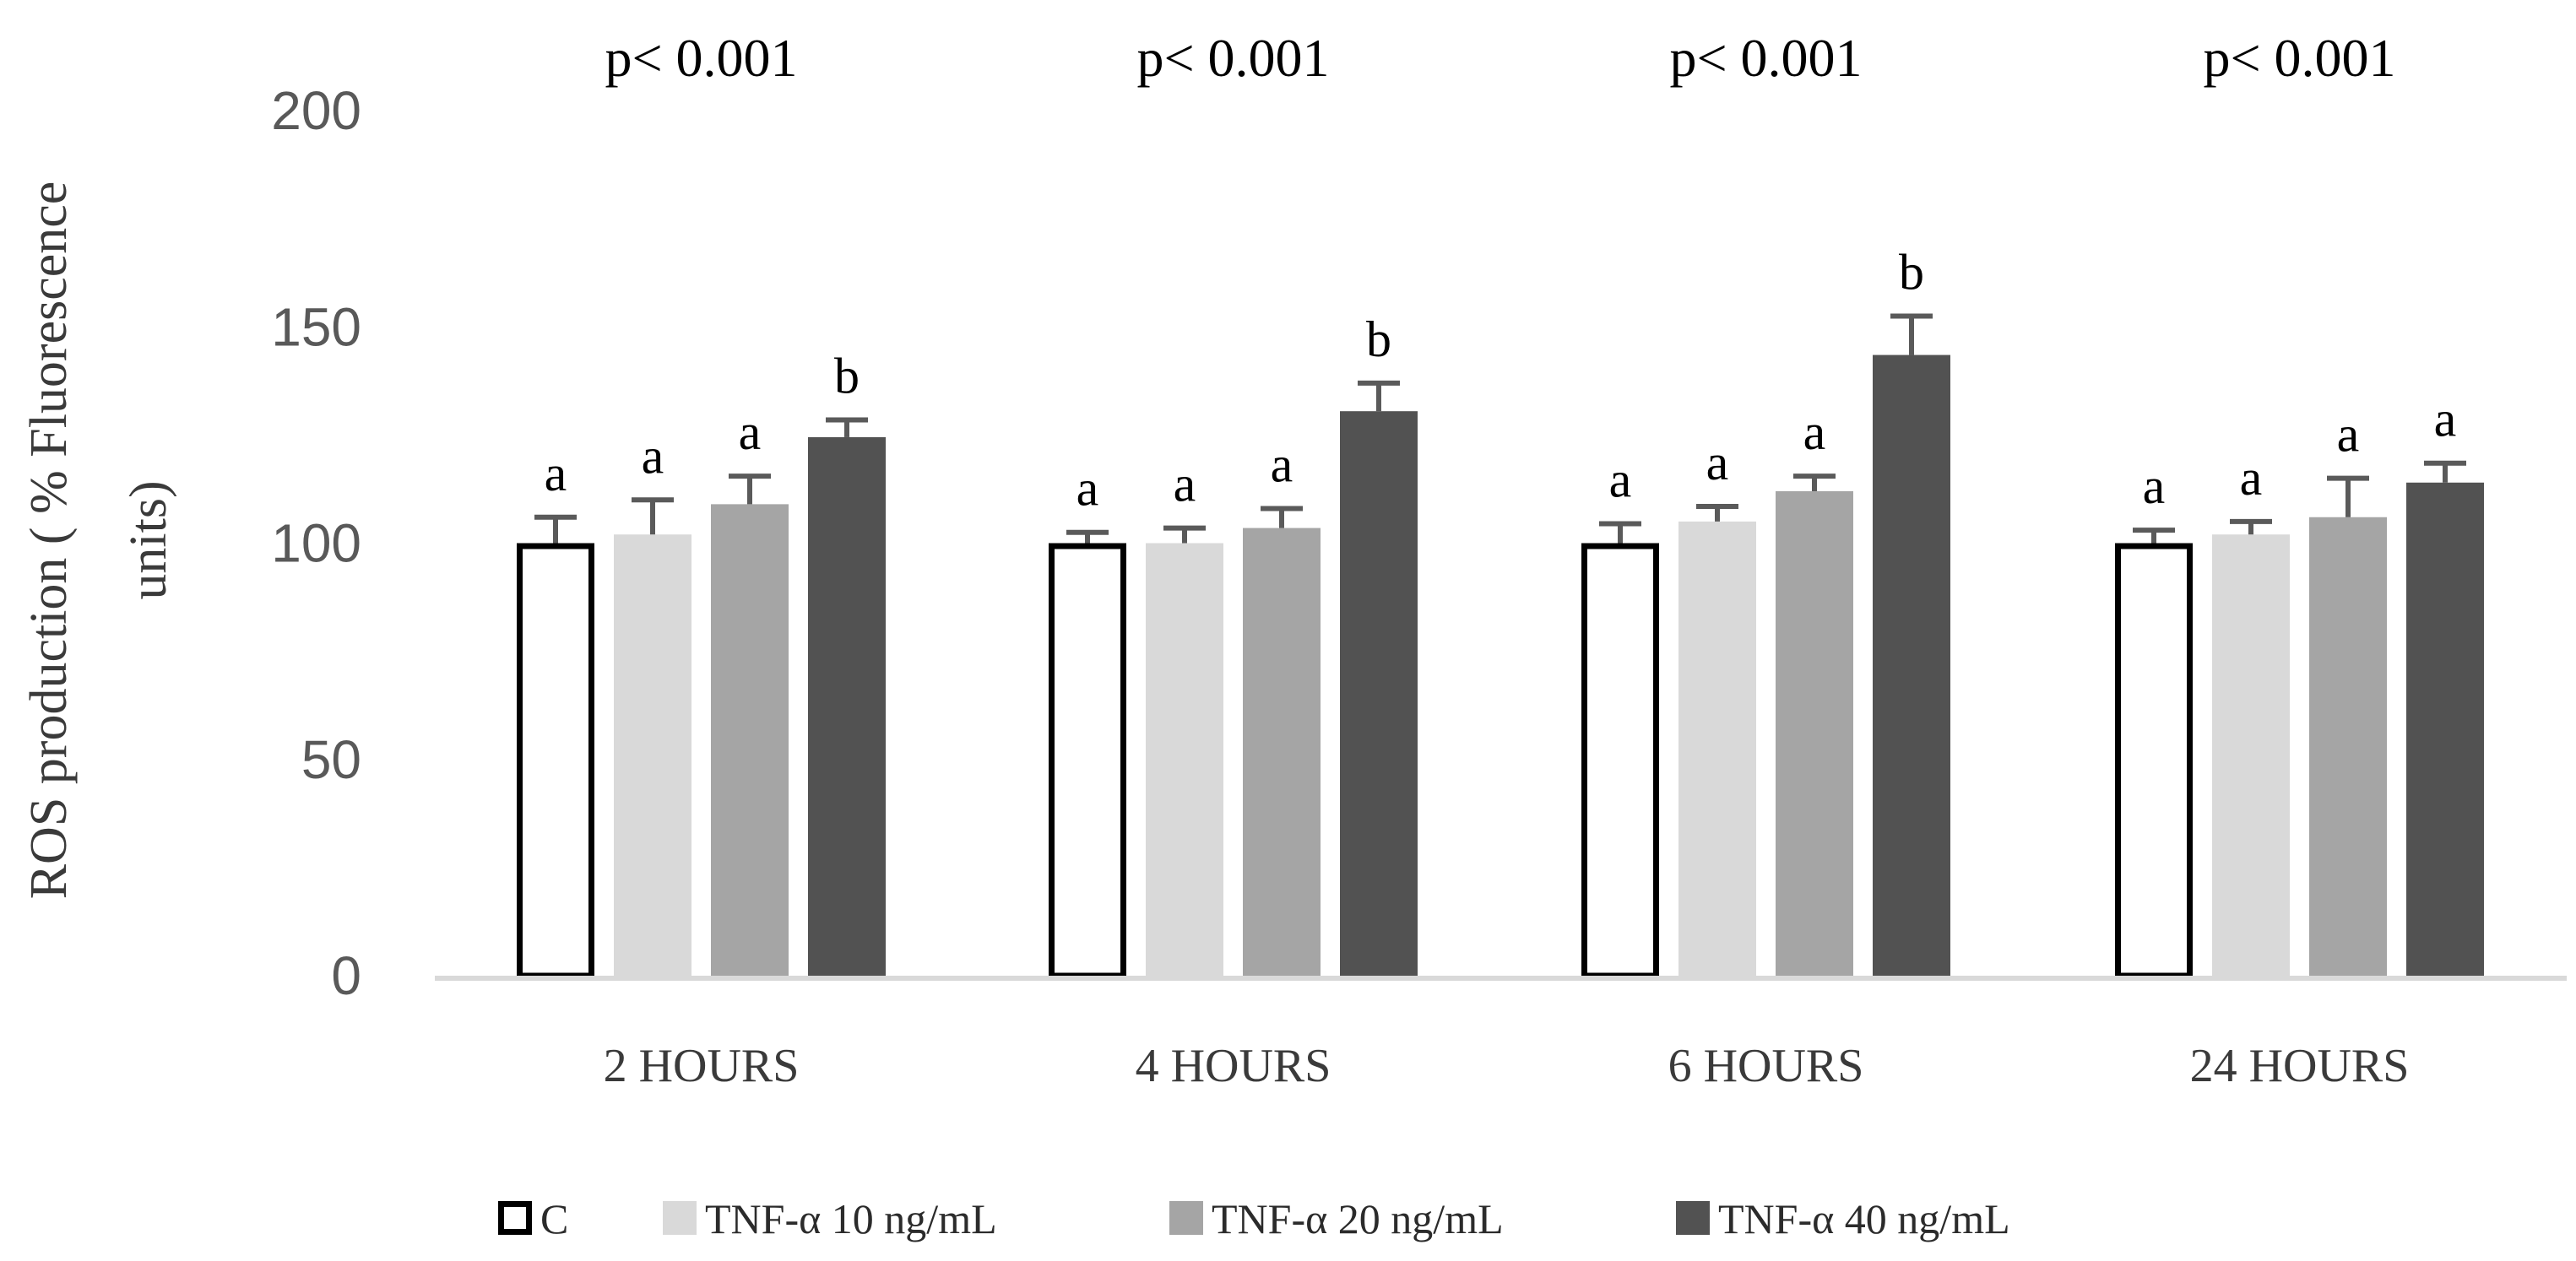 Image resolution: width=2576 pixels, height=1261 pixels. Describe the element at coordinates (1358, 1218) in the screenshot. I see `legend-label: TNF-α 20 ng/mL` at that location.